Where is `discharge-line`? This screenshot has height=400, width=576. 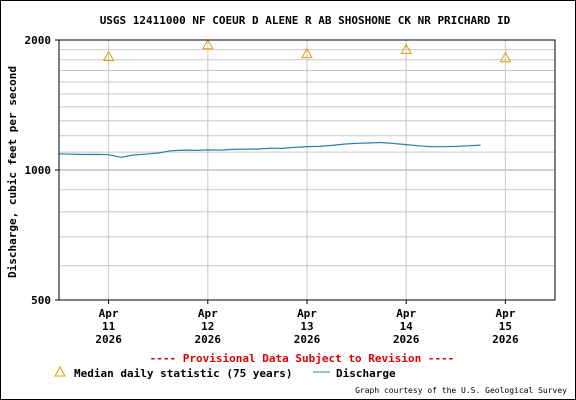 discharge-line is located at coordinates (269, 149).